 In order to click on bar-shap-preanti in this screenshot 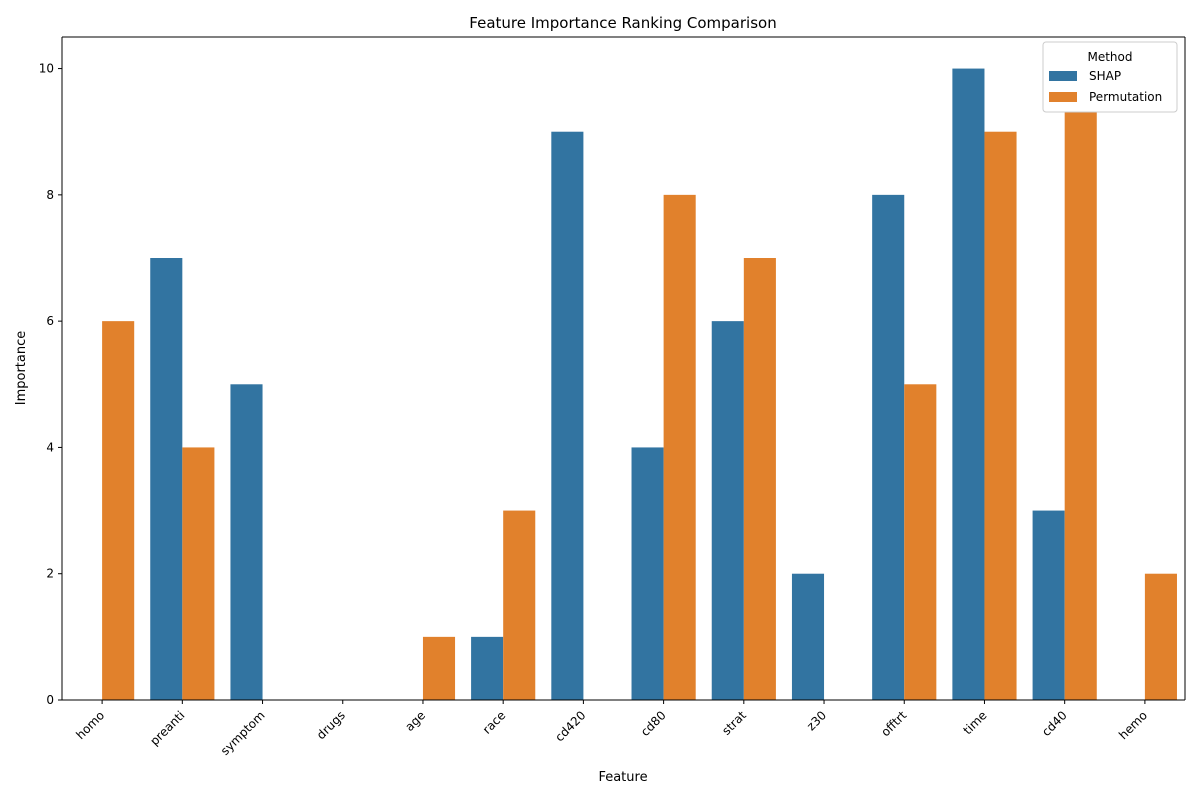, I will do `click(166, 479)`.